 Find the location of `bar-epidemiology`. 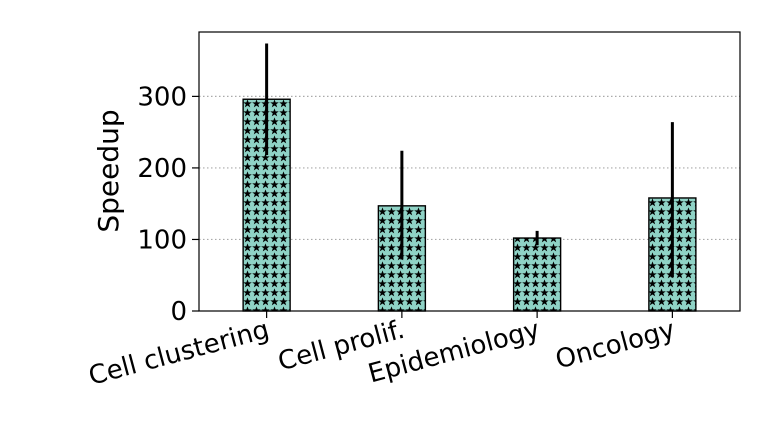

bar-epidemiology is located at coordinates (537, 274).